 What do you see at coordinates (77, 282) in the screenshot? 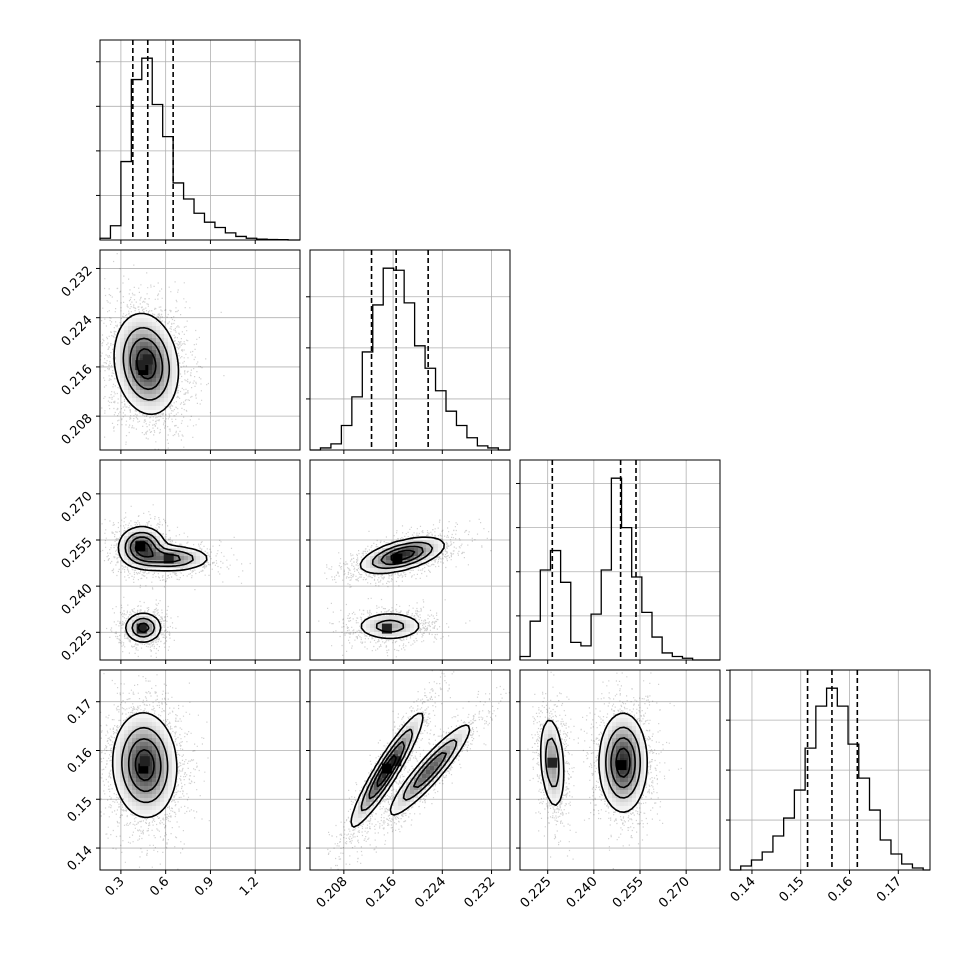
I see `y-tick-label-1-3: 0.232` at bounding box center [77, 282].